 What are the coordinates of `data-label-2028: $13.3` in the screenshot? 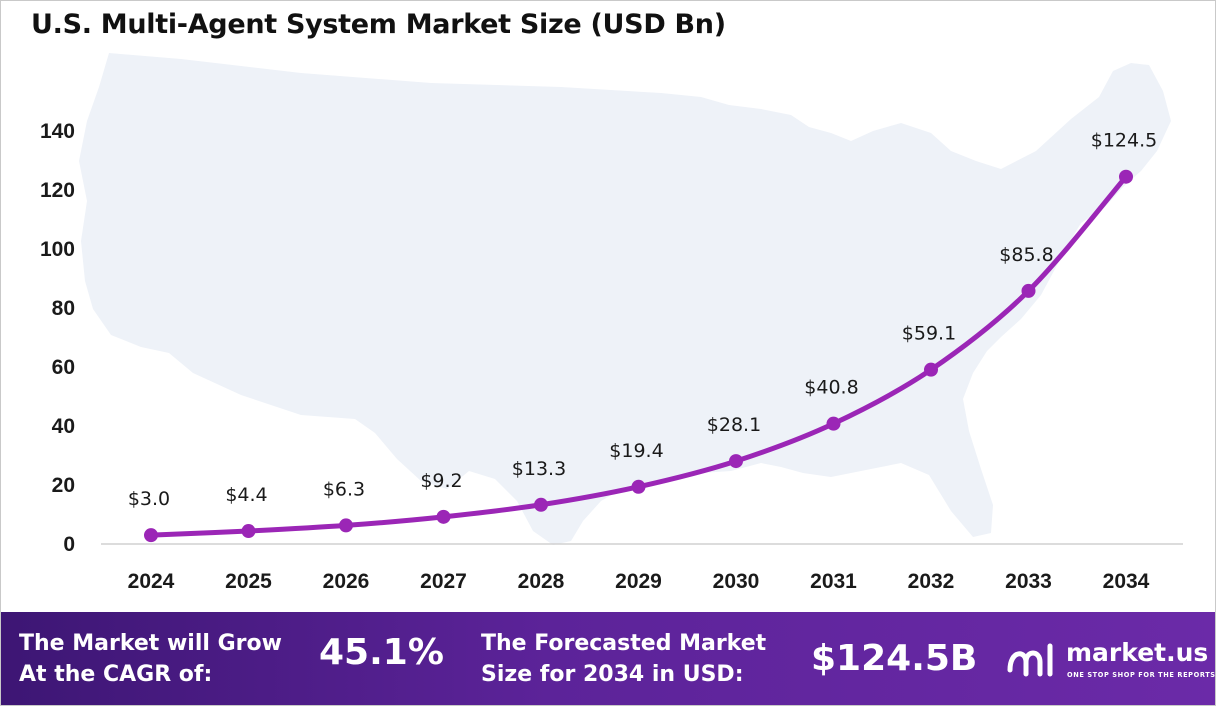 It's located at (539, 469).